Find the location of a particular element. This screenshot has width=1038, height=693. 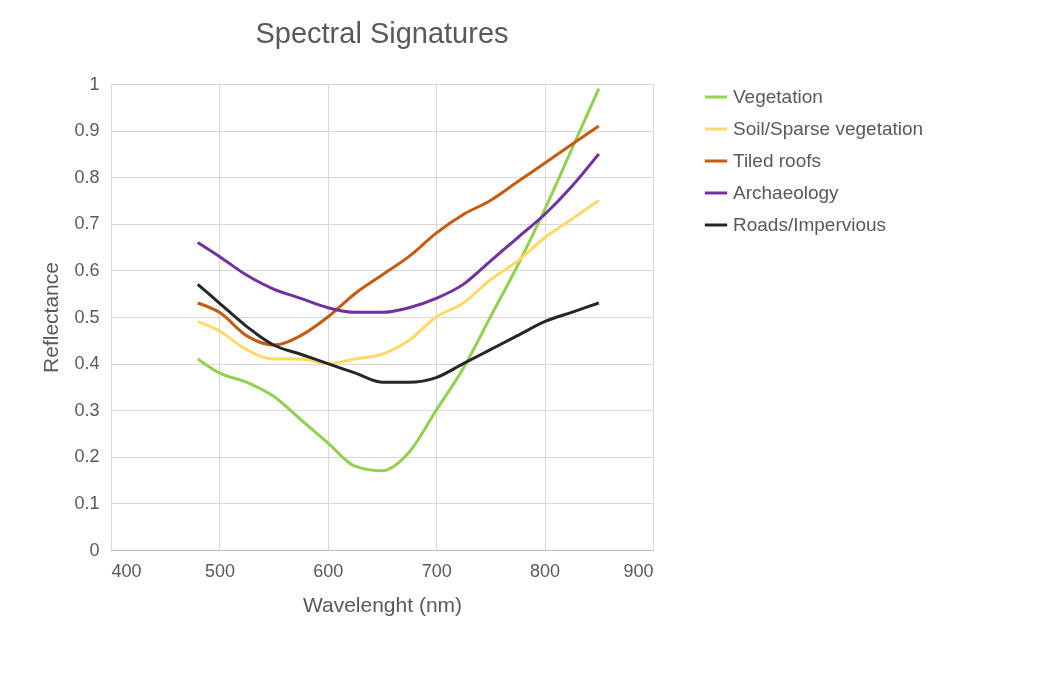

legend-label: Archaeology is located at coordinates (786, 192).